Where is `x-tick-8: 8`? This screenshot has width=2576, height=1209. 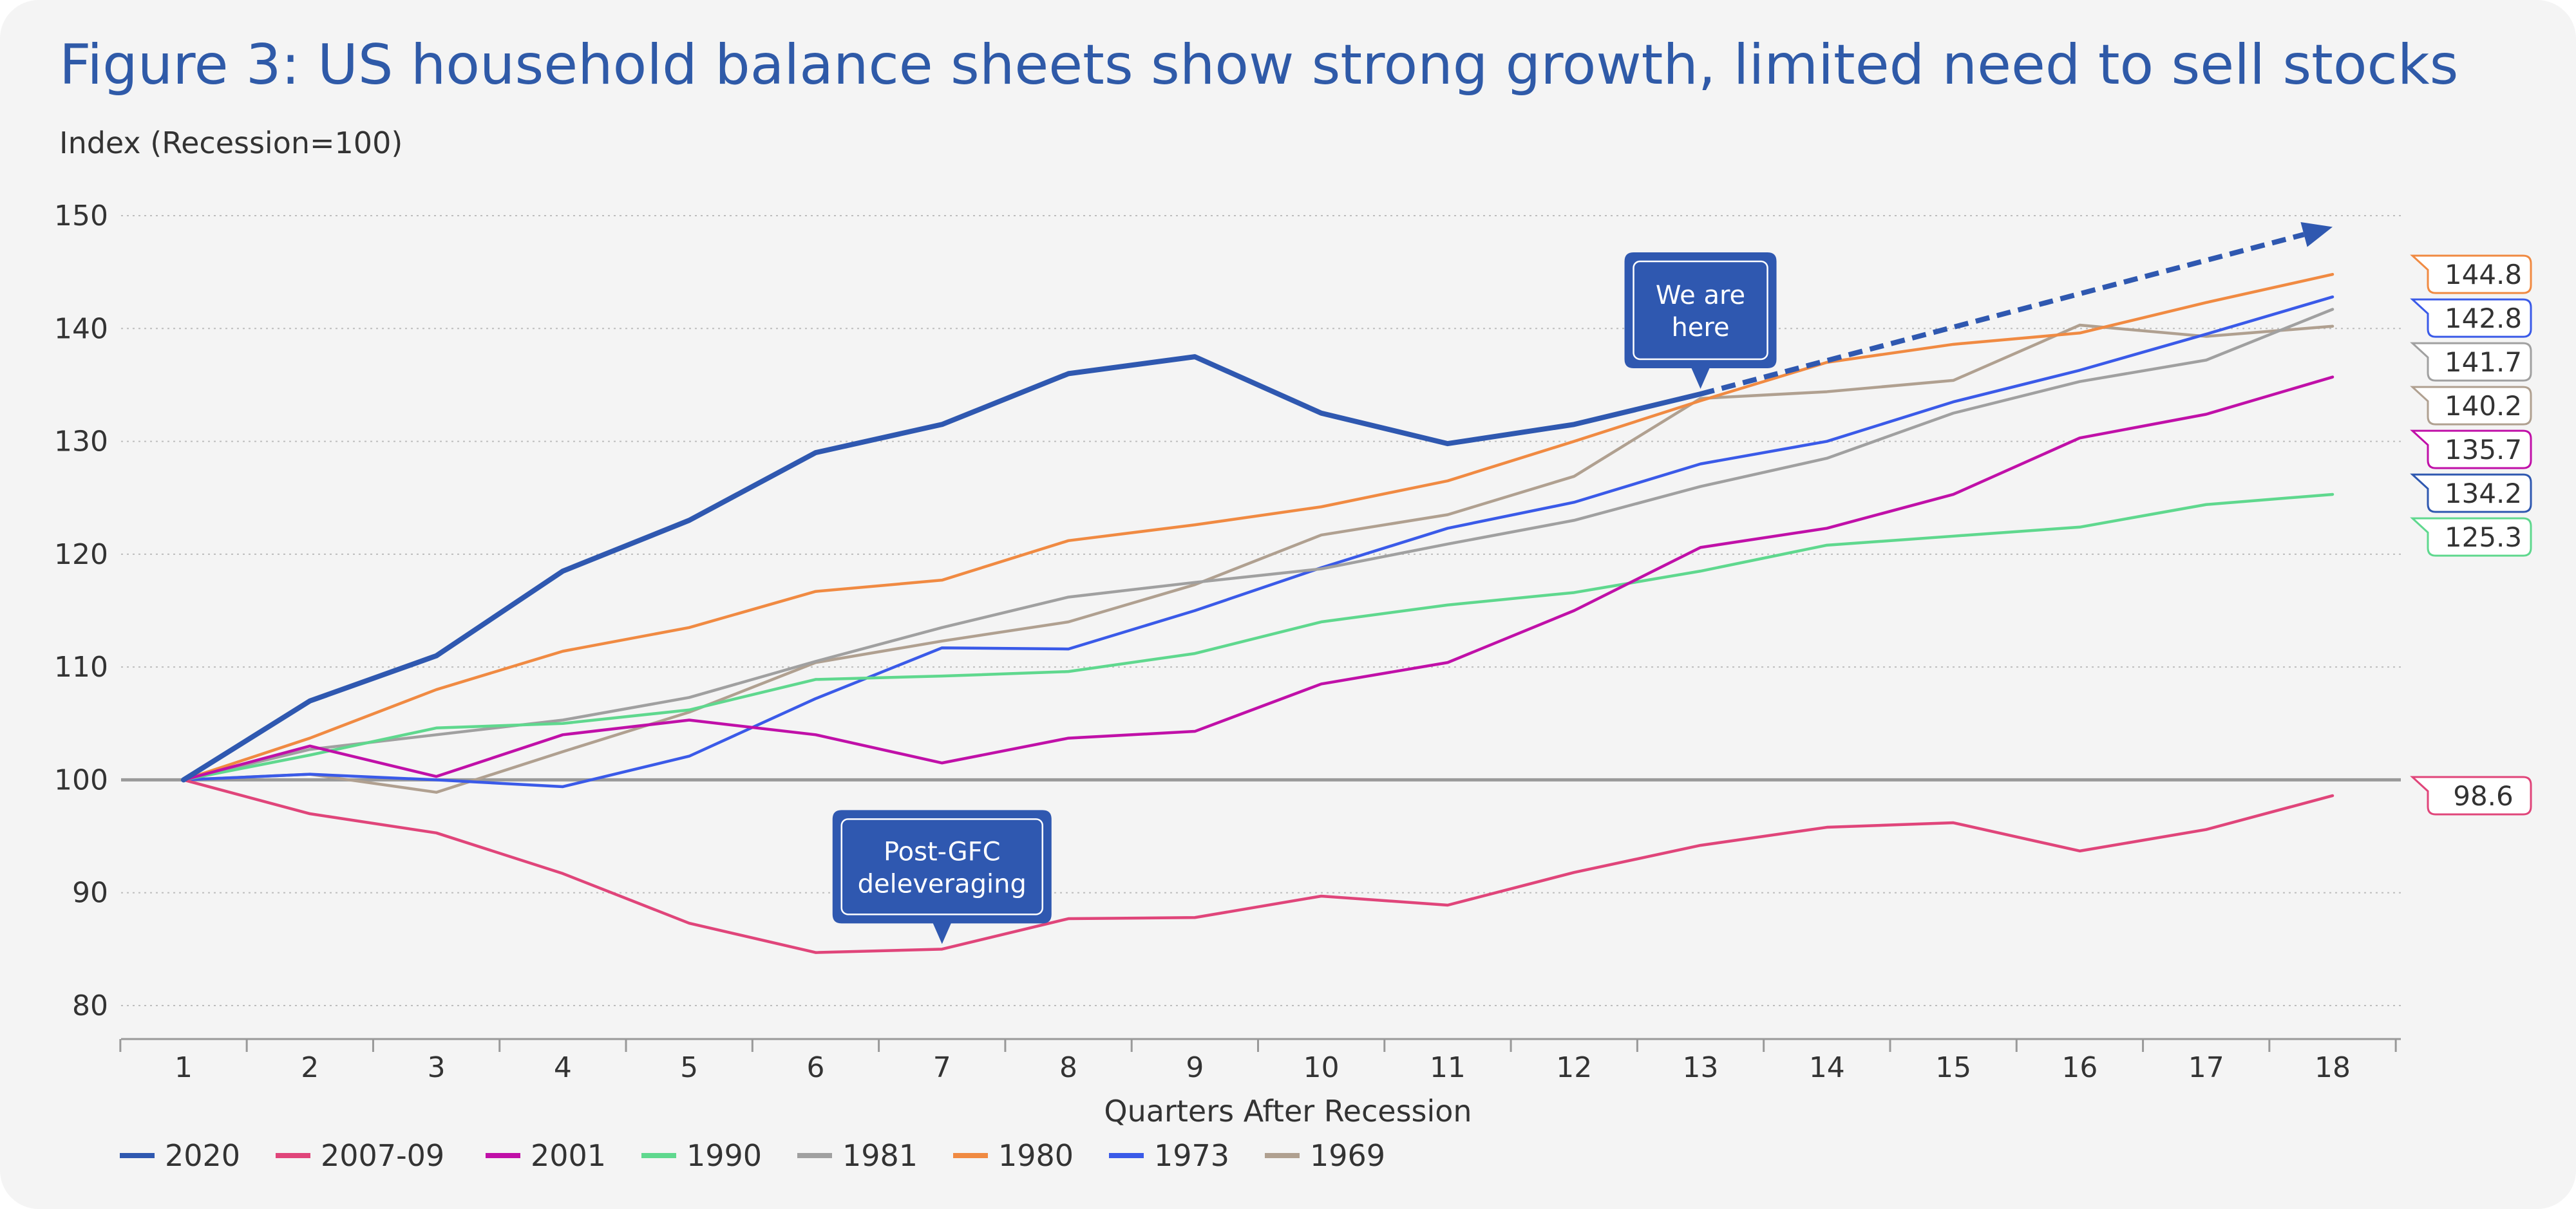
x-tick-8: 8 is located at coordinates (1068, 1067).